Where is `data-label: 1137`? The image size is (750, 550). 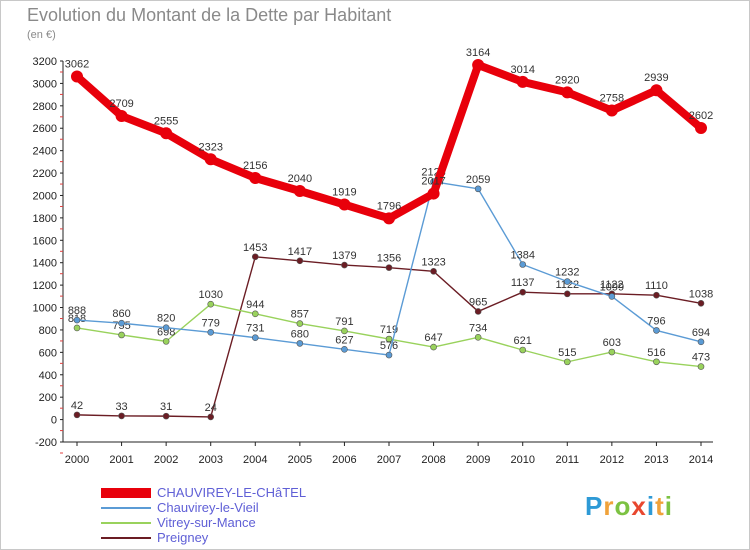
data-label: 1137 is located at coordinates (523, 283).